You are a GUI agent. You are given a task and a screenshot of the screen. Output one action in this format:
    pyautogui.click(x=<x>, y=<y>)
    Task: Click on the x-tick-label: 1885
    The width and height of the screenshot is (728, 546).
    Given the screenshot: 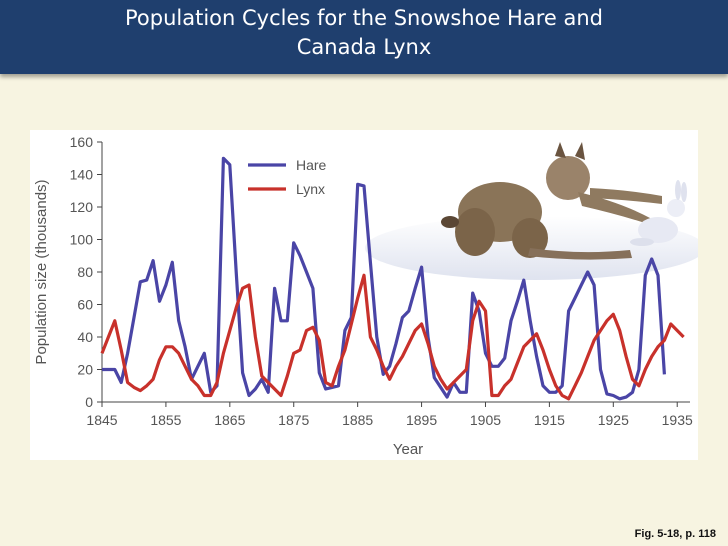 What is the action you would take?
    pyautogui.click(x=357, y=420)
    